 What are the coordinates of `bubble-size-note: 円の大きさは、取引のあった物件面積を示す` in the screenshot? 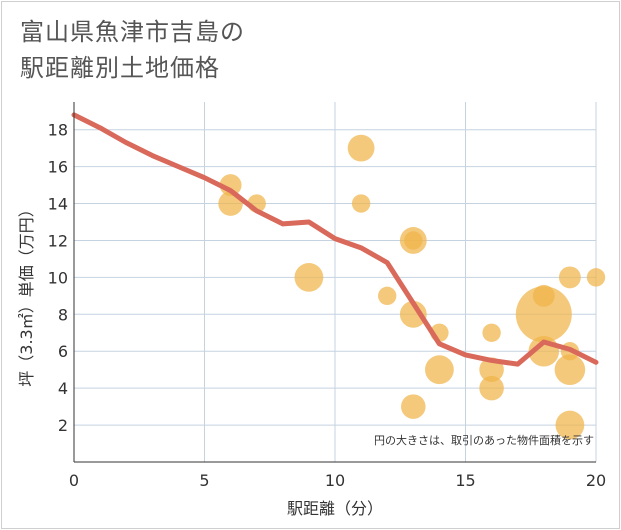 It's located at (484, 440).